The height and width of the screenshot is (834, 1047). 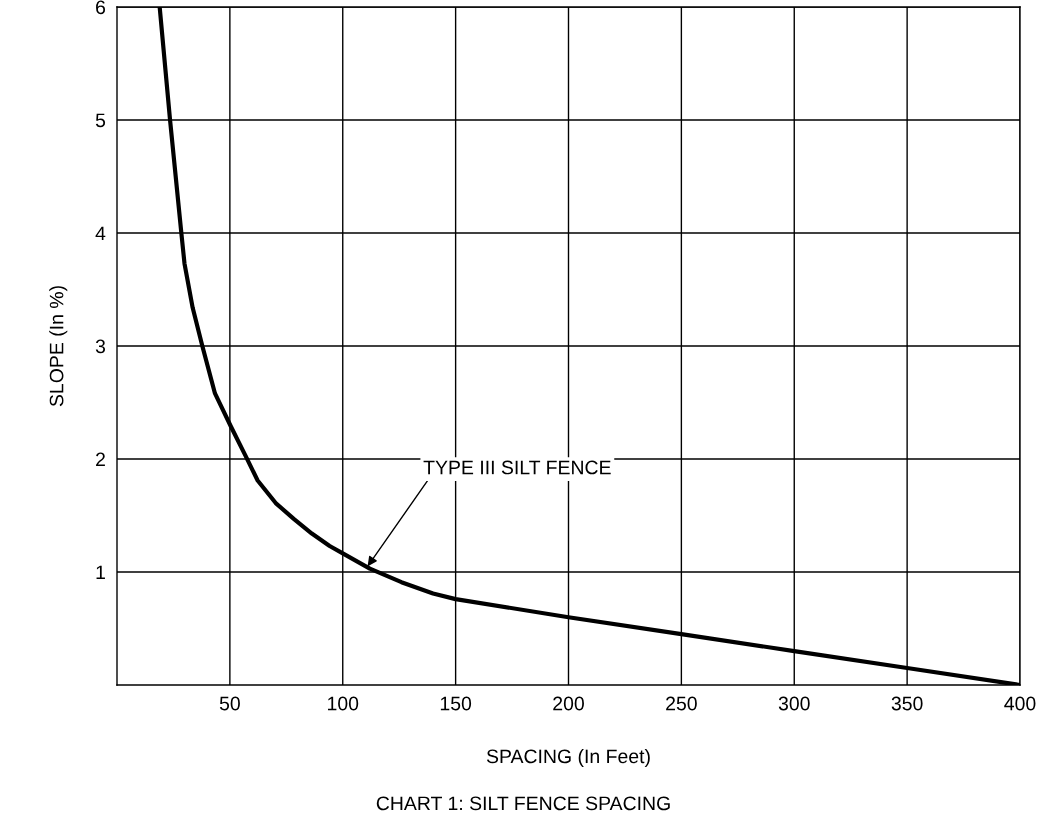 What do you see at coordinates (794, 703) in the screenshot?
I see `x-tick-label: 300` at bounding box center [794, 703].